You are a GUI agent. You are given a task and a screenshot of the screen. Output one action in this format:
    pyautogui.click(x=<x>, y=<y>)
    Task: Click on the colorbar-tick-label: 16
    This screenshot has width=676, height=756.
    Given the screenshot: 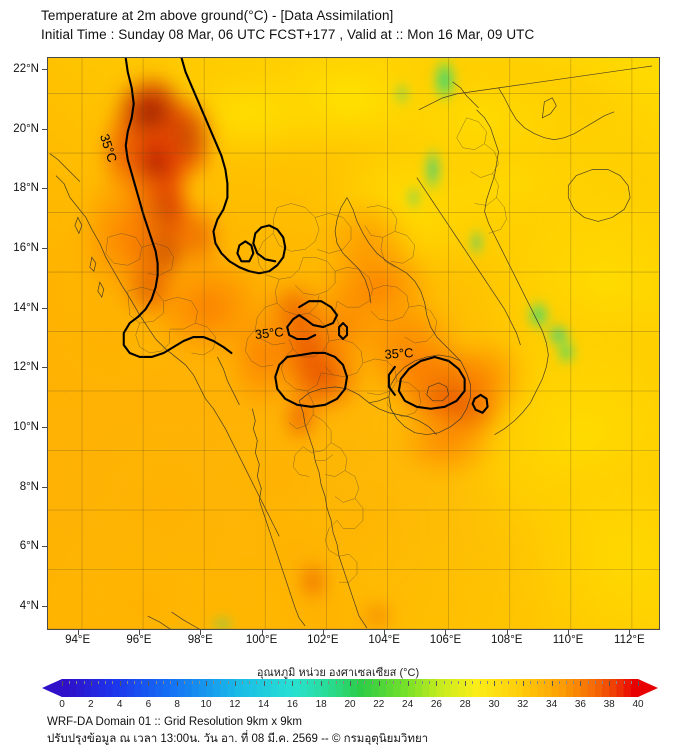 What is the action you would take?
    pyautogui.click(x=292, y=704)
    